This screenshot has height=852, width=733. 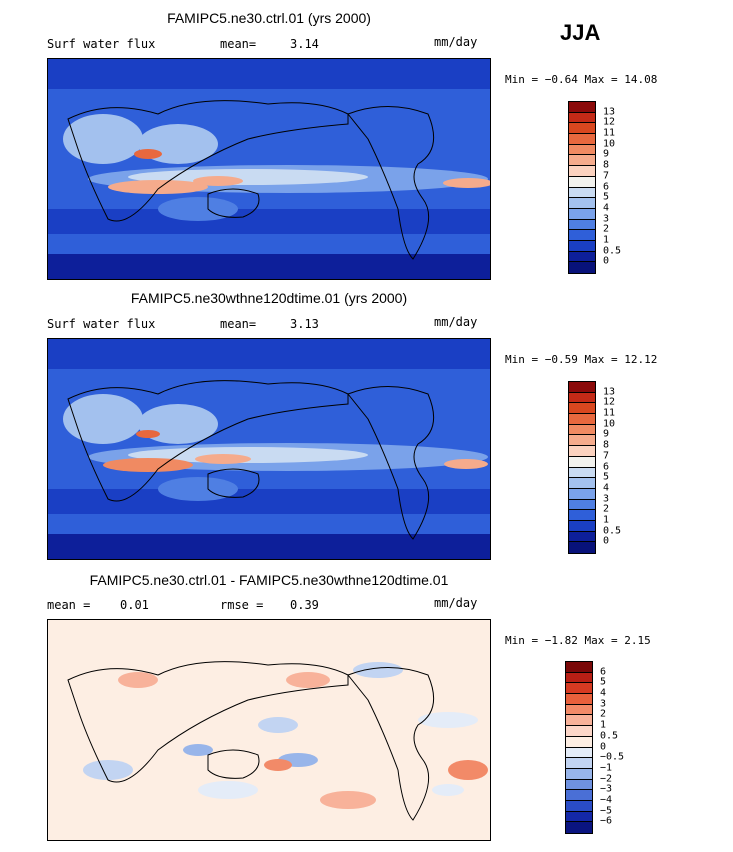 I want to click on panel-2-min-label: Min =, so click(x=522, y=359).